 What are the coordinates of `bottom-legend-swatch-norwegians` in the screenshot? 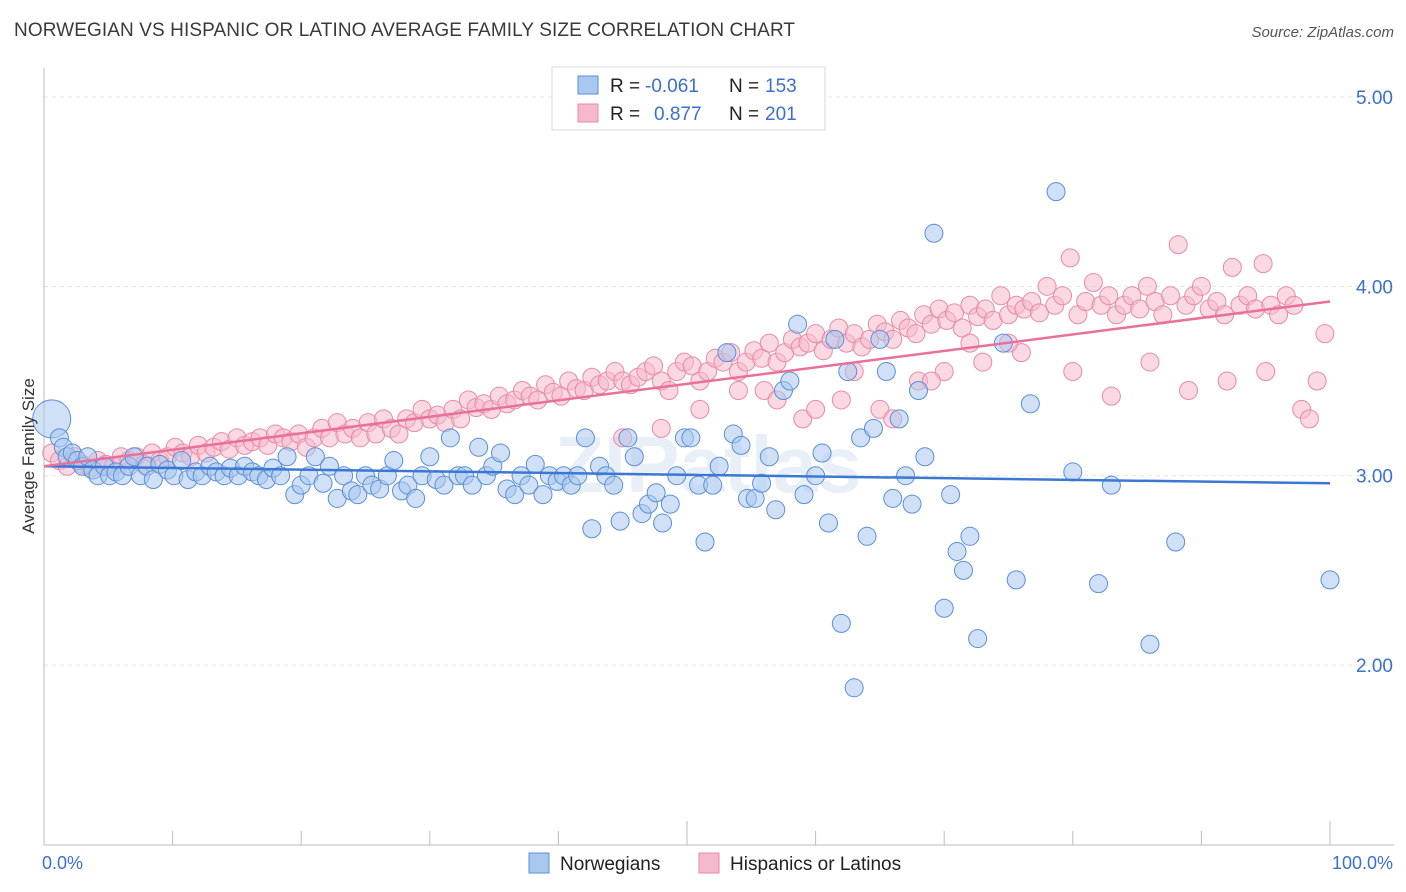 It's located at (539, 863).